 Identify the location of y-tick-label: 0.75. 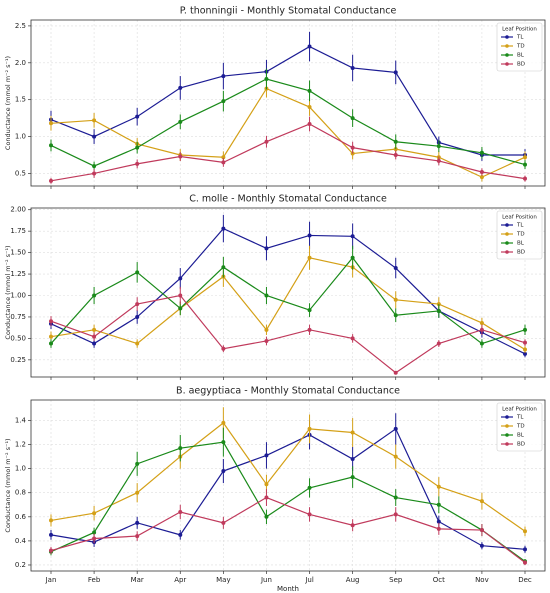
(18, 317).